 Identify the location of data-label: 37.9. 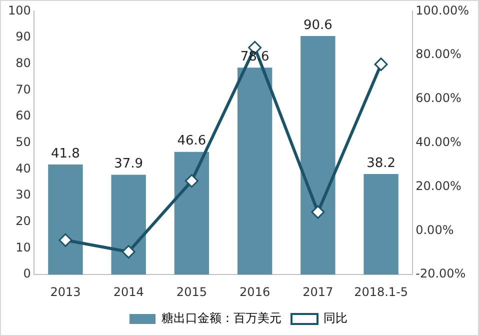
(129, 164).